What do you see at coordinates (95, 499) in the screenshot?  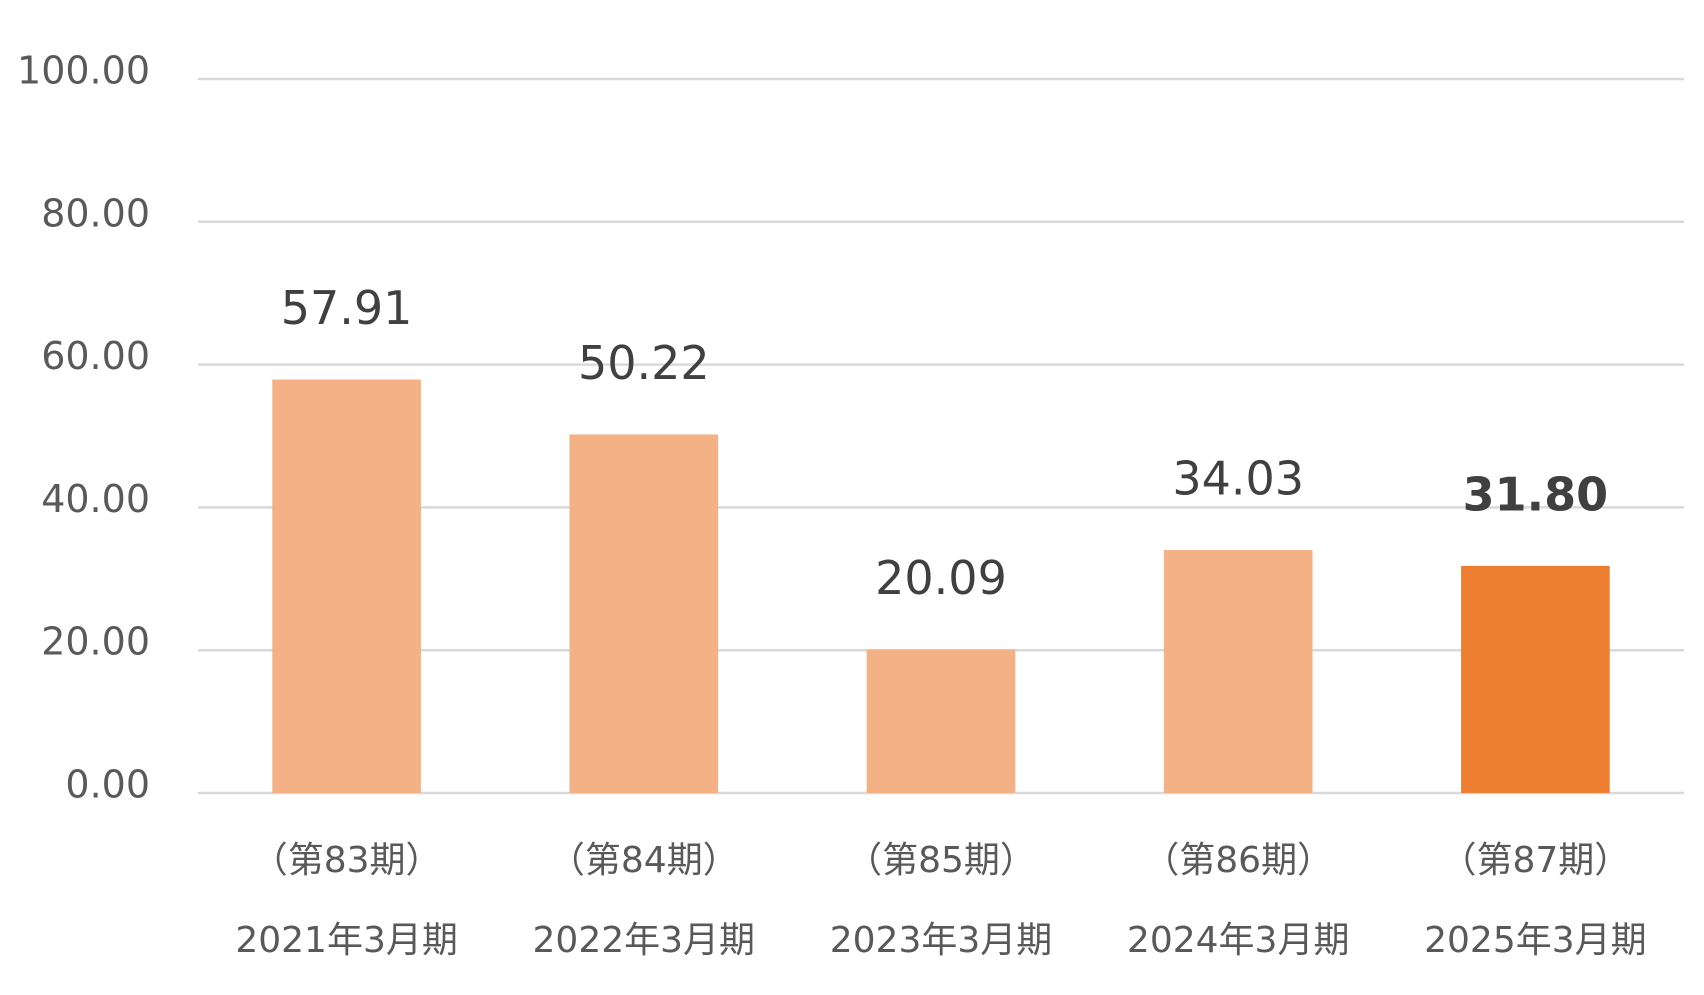 I see `y-tick-label: 40.00` at bounding box center [95, 499].